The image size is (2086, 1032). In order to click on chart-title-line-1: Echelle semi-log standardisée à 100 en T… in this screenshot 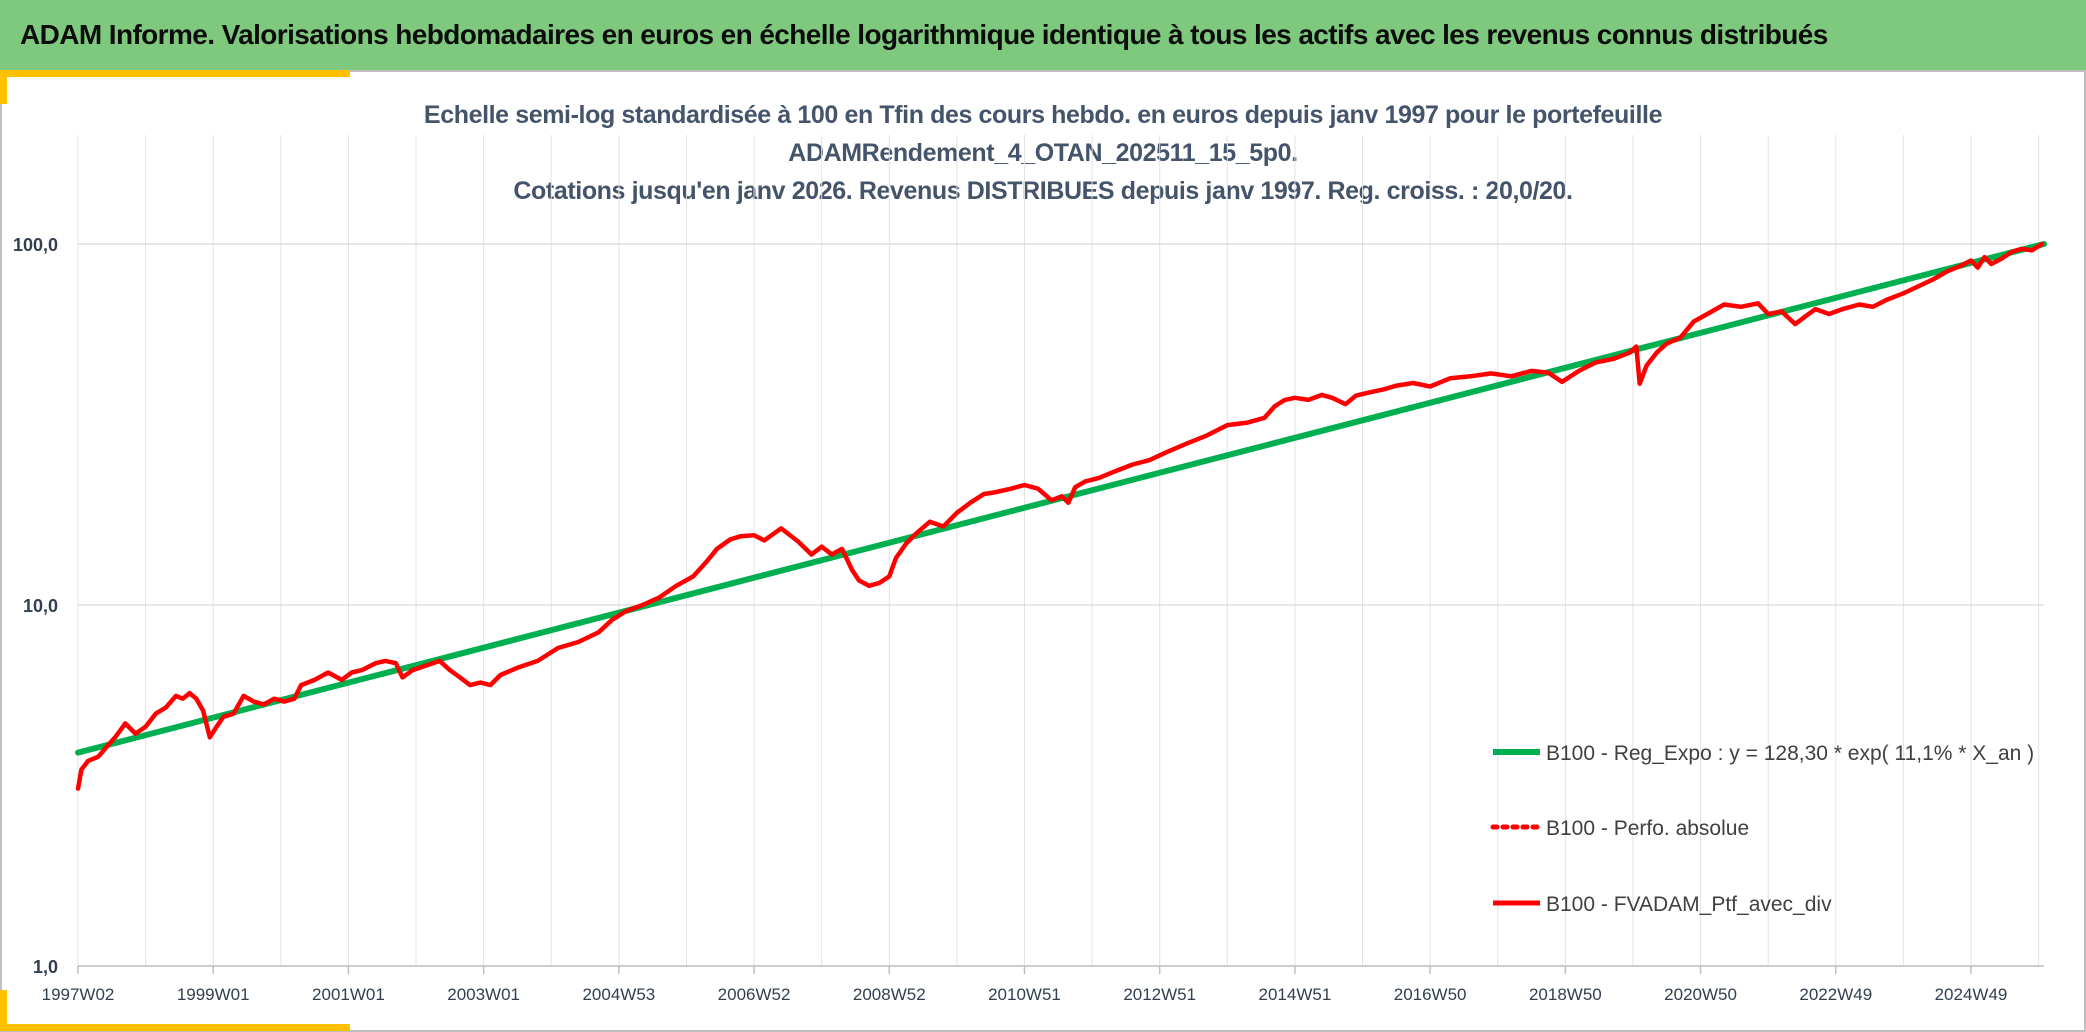, I will do `click(1043, 115)`.